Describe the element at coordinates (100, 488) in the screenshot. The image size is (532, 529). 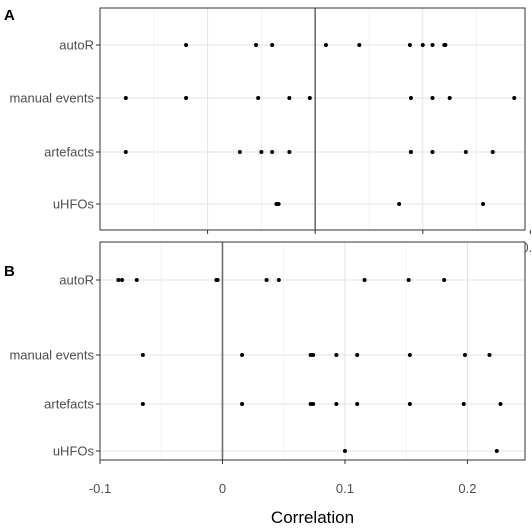
I see `x-tick-label: -0.1` at that location.